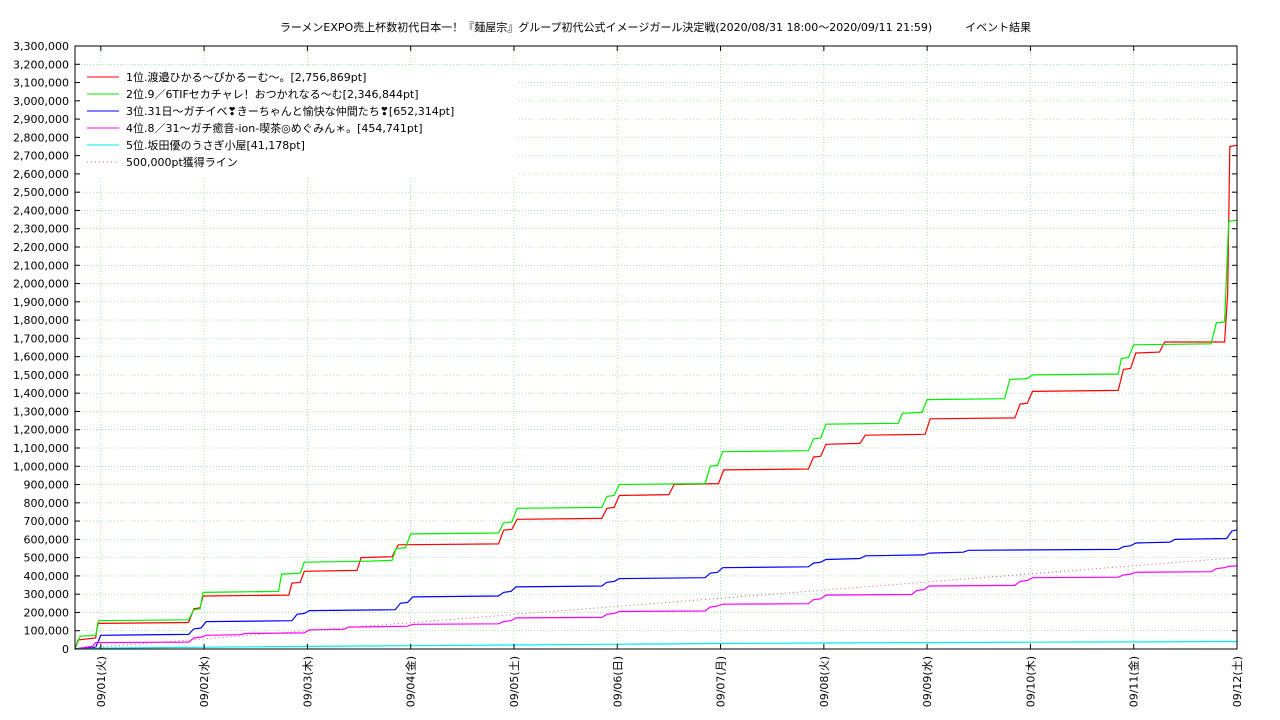 This screenshot has width=1280, height=720. What do you see at coordinates (47, 503) in the screenshot?
I see `y-tick-label: 800,000` at bounding box center [47, 503].